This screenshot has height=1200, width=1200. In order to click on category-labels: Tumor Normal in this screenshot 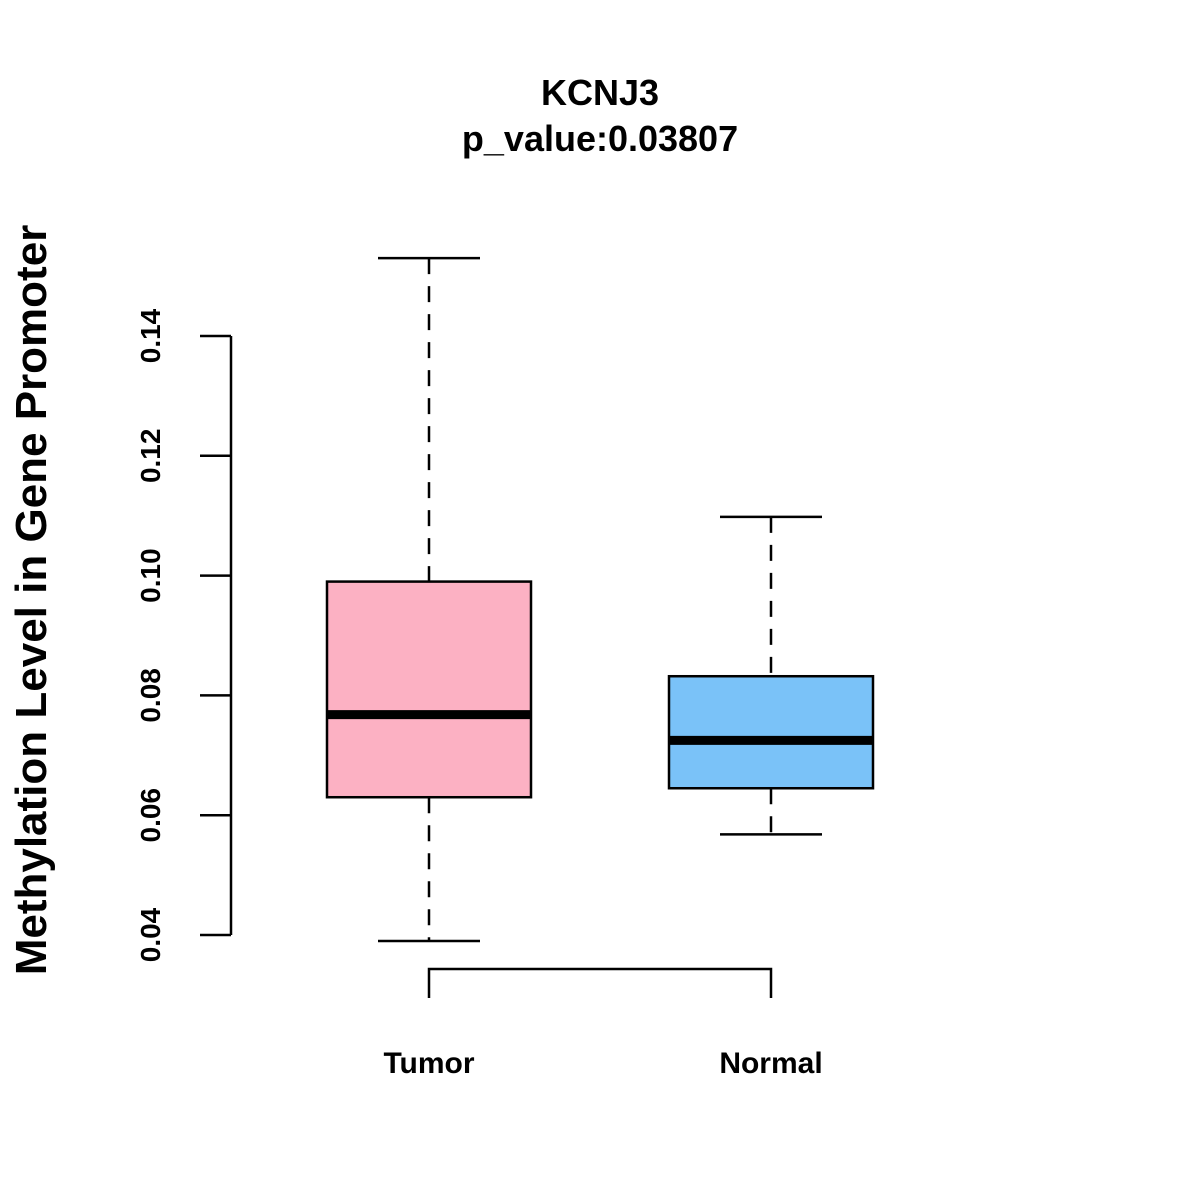, I will do `click(602, 1063)`.